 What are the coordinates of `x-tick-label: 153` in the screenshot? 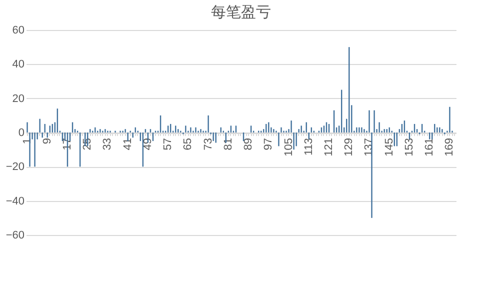 It's located at (409, 147).